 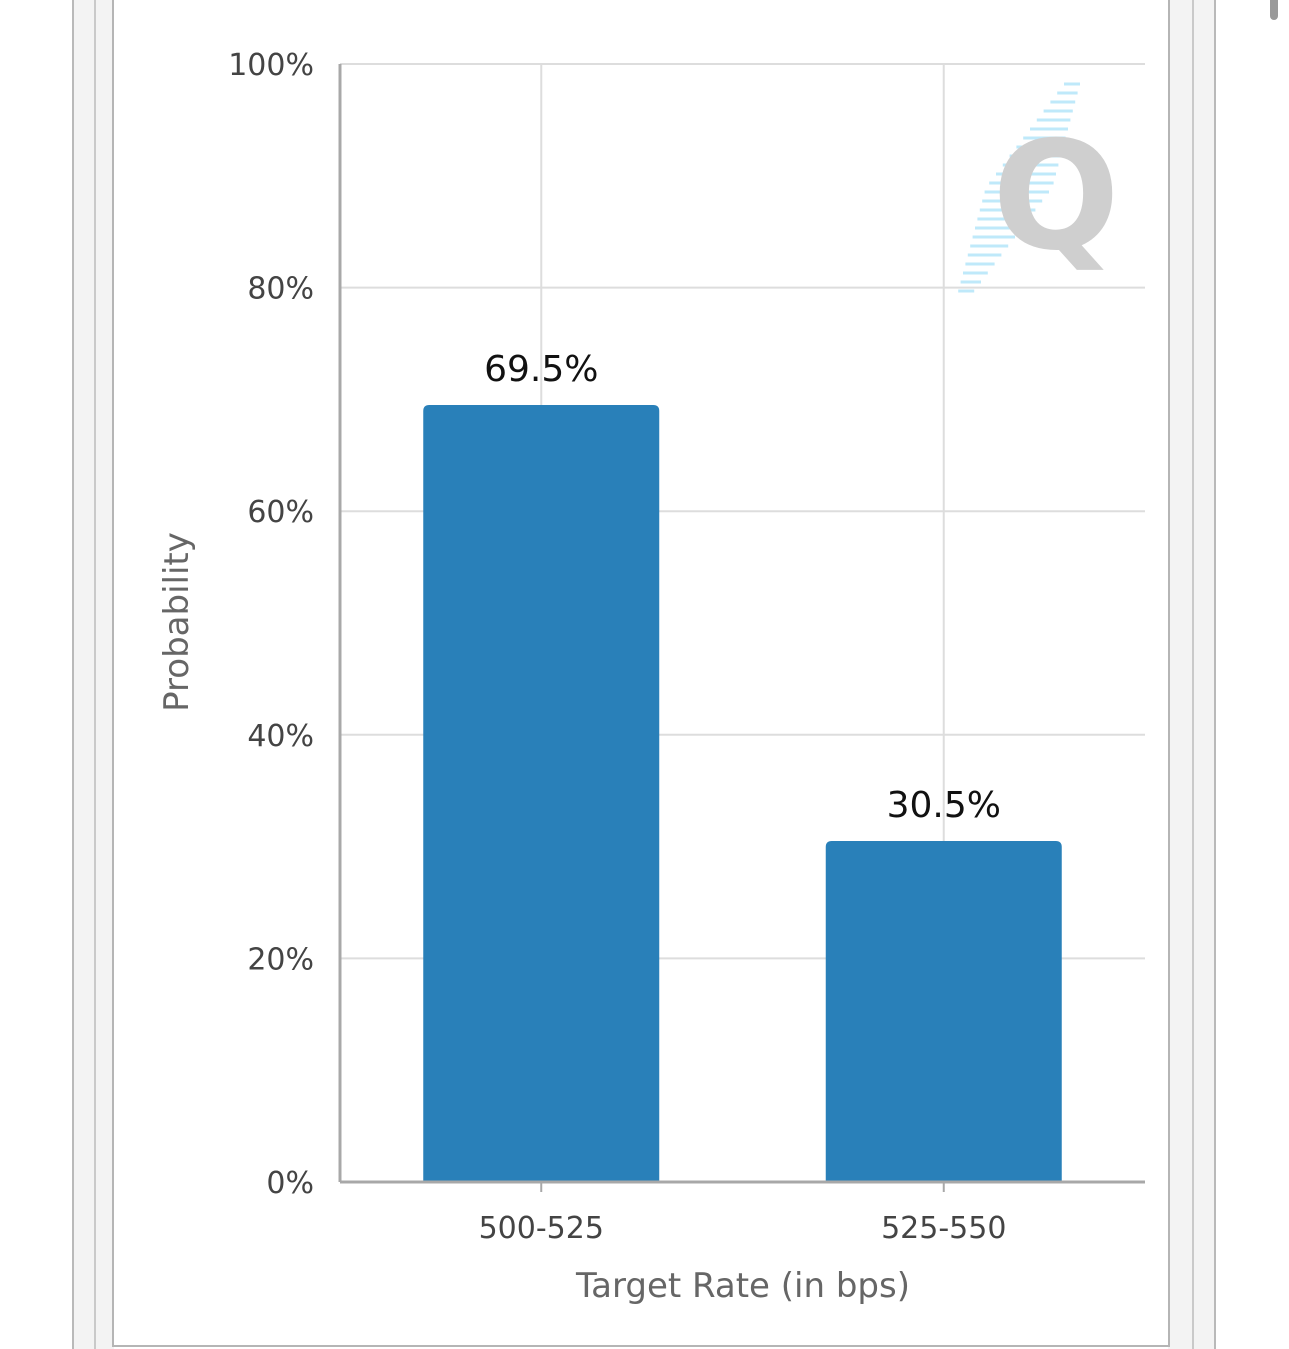 What do you see at coordinates (541, 1228) in the screenshot?
I see `x-tick-label: 500-525` at bounding box center [541, 1228].